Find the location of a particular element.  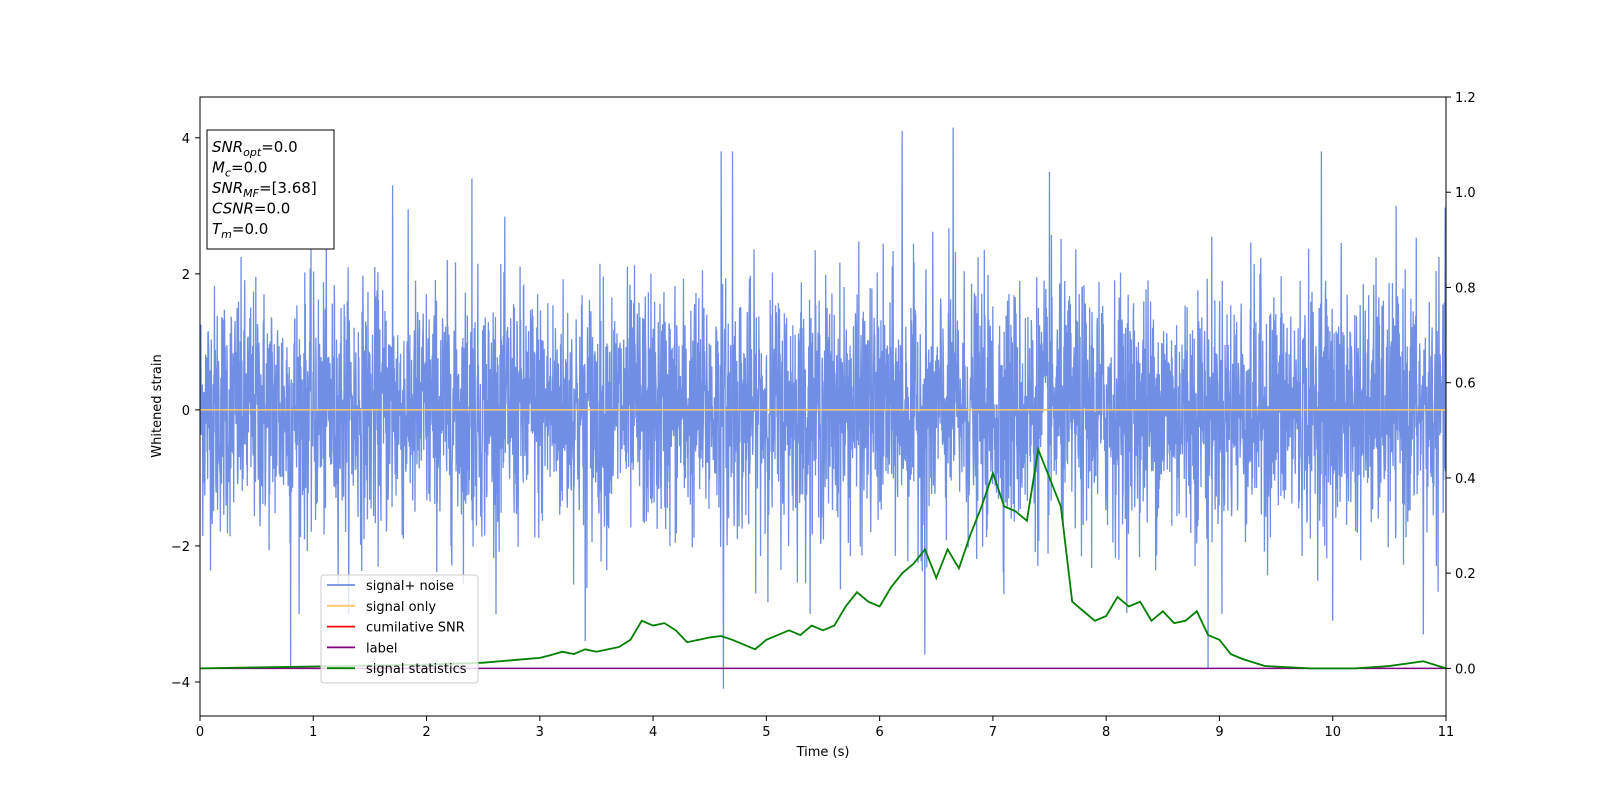

x-tick-label: 6 is located at coordinates (879, 732).